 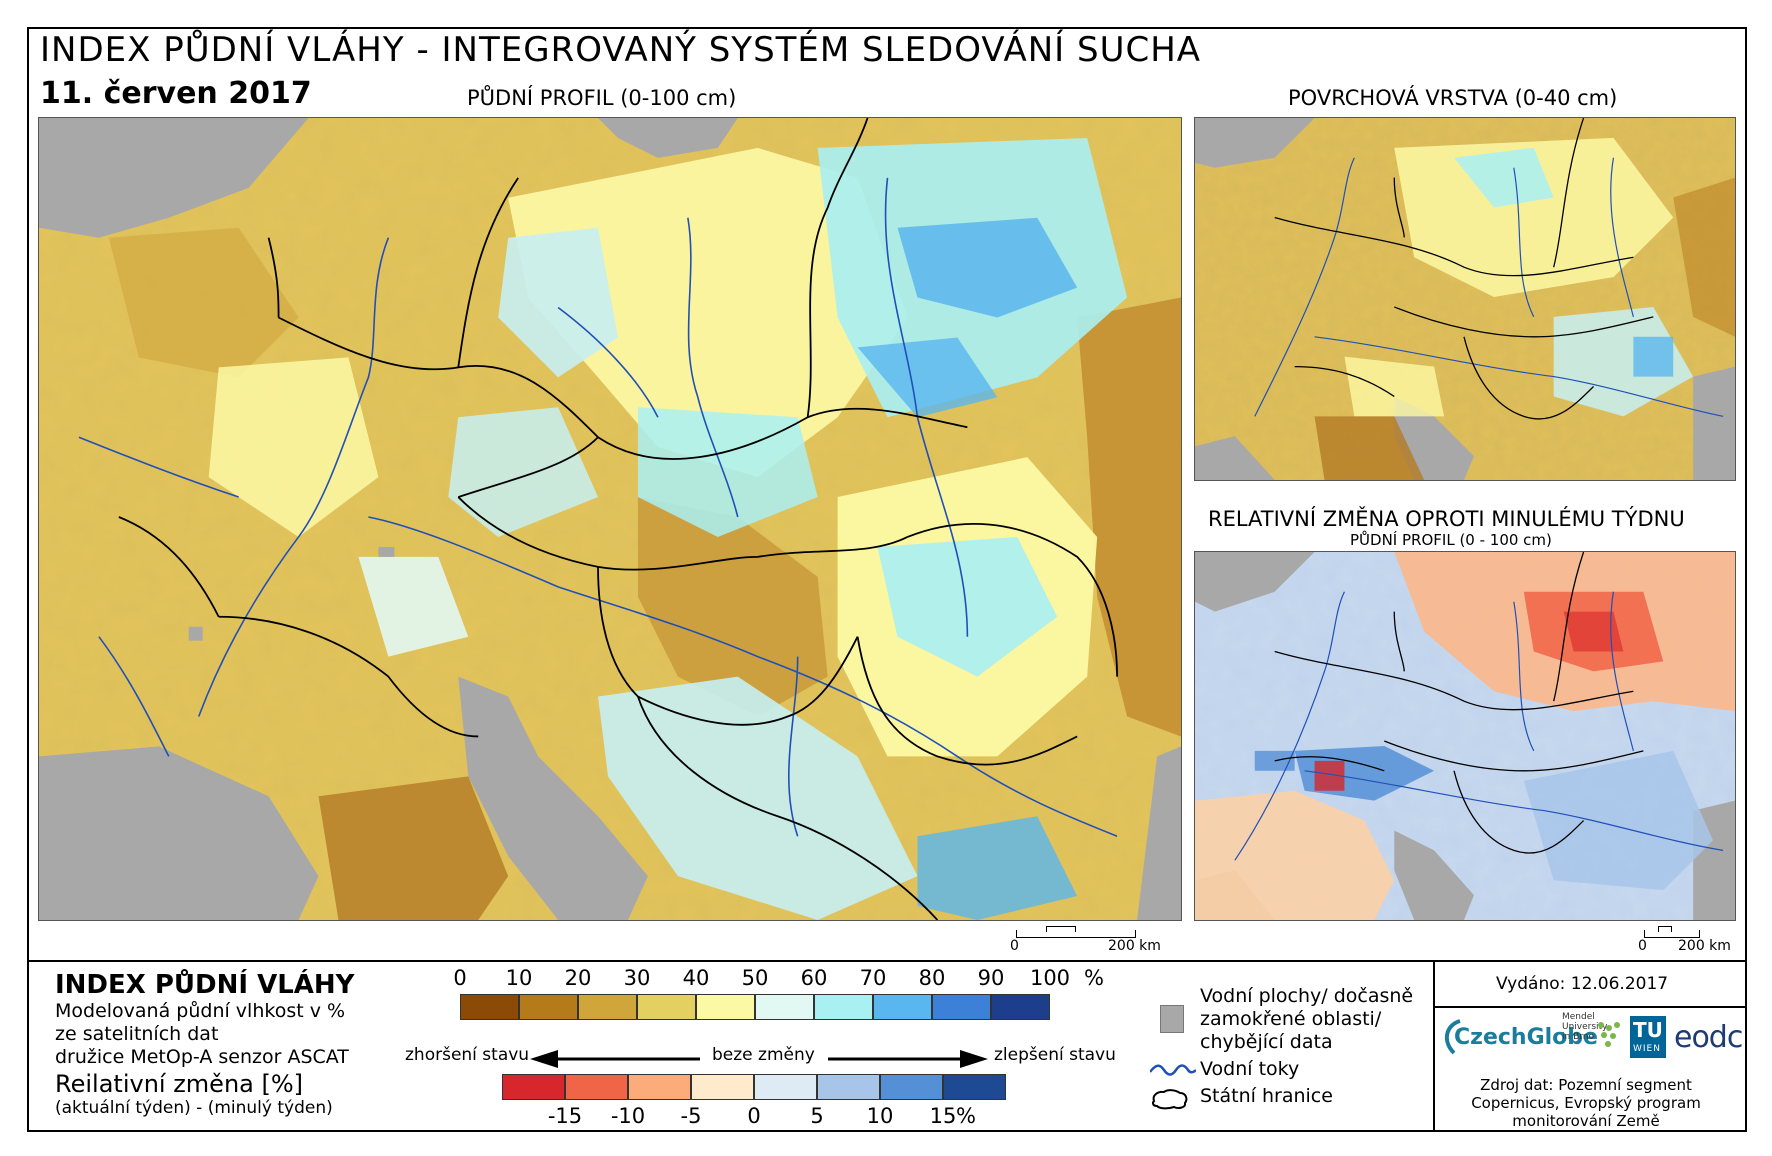 I want to click on water-label-2: zamokřené oblasti/, so click(x=1291, y=1019).